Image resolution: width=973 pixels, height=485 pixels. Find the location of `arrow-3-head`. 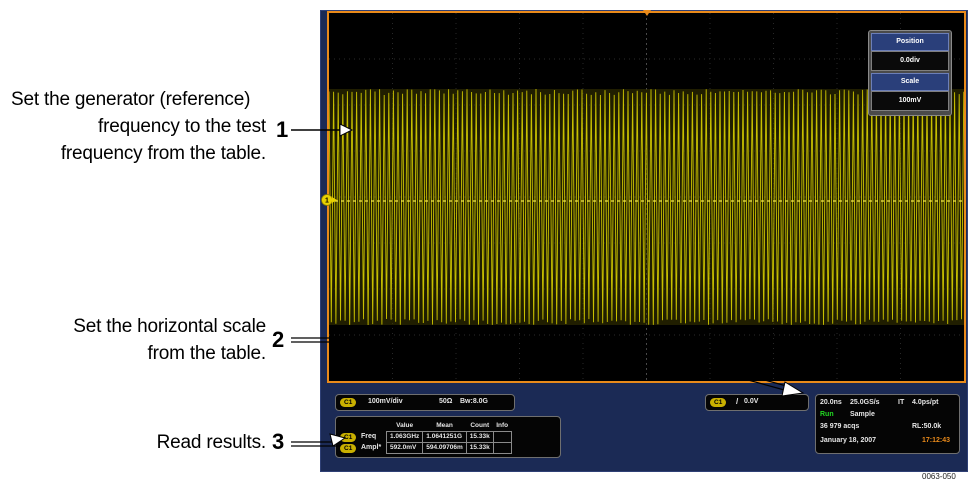

arrow-3-head is located at coordinates (337, 440).